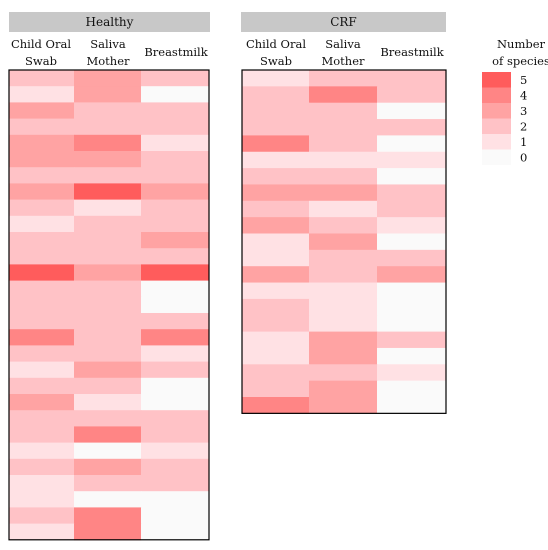  I want to click on legend-label: 0, so click(523, 158).